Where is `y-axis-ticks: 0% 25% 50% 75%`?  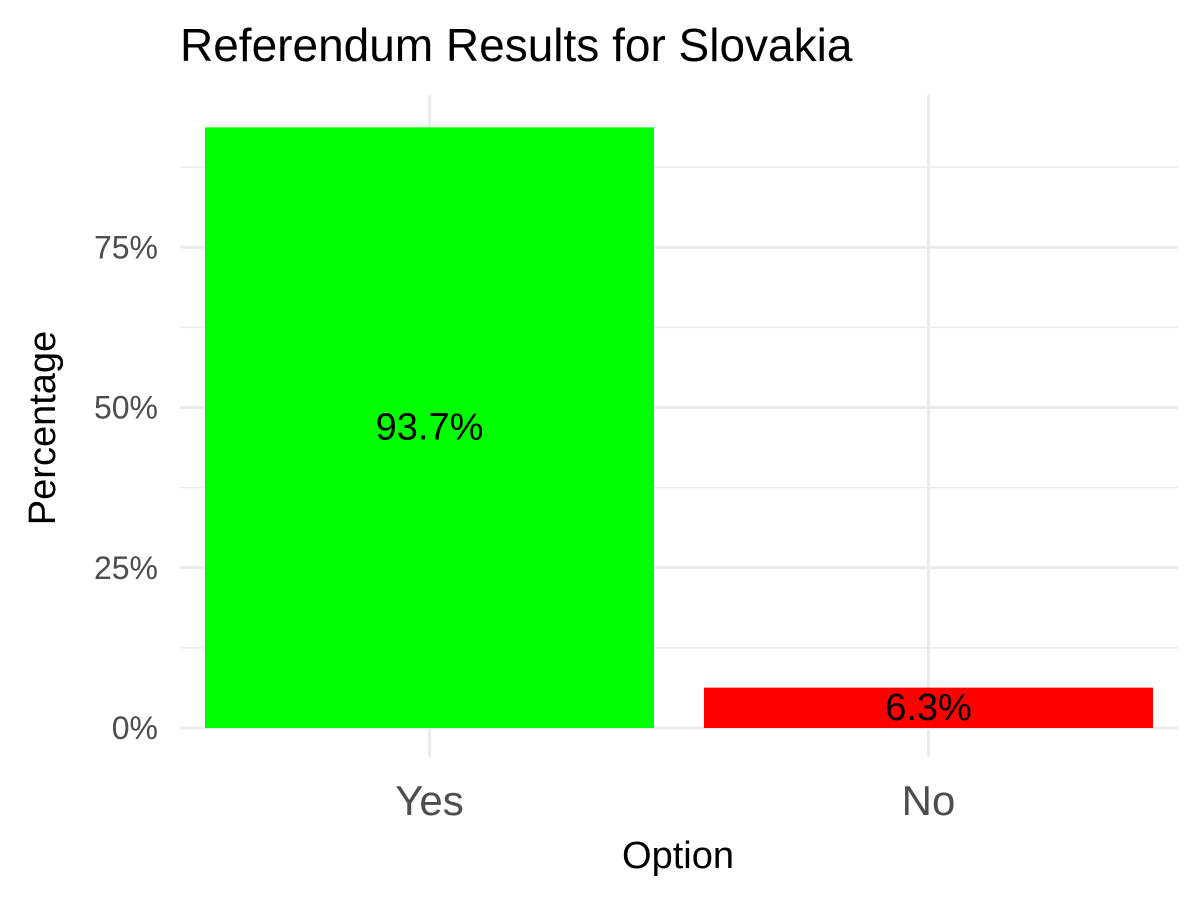
y-axis-ticks: 0% 25% 50% 75% is located at coordinates (126, 487).